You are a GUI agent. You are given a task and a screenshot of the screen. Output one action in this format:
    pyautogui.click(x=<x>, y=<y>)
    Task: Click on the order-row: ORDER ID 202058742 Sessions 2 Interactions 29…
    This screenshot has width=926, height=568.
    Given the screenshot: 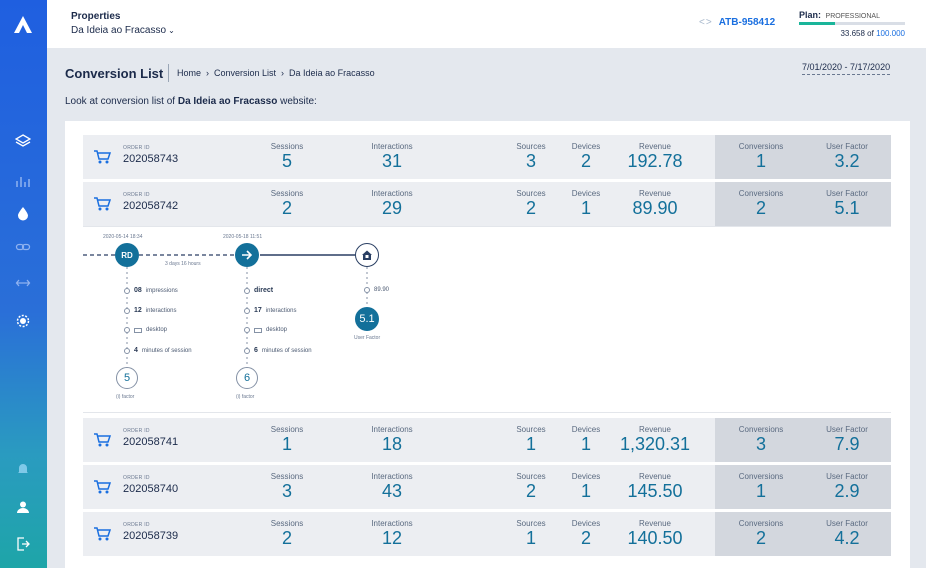 What is the action you would take?
    pyautogui.click(x=487, y=204)
    